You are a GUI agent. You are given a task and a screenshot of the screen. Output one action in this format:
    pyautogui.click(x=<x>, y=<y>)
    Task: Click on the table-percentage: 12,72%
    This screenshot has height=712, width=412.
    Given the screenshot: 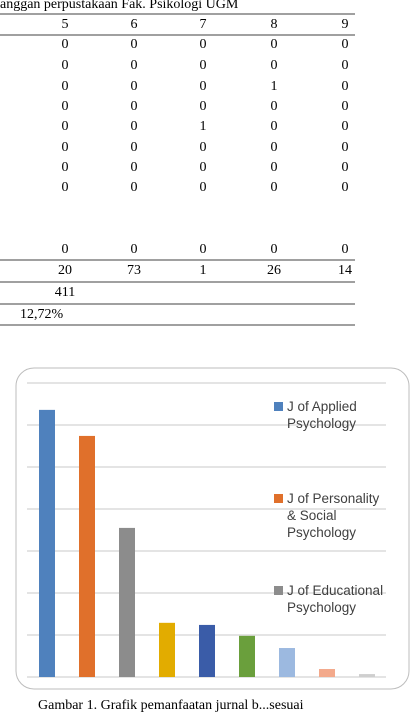 What is the action you would take?
    pyautogui.click(x=42, y=314)
    